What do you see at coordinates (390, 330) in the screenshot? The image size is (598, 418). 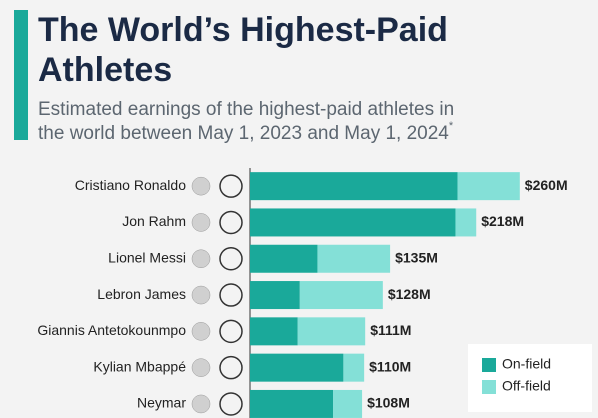 I see `value-label: $111M` at bounding box center [390, 330].